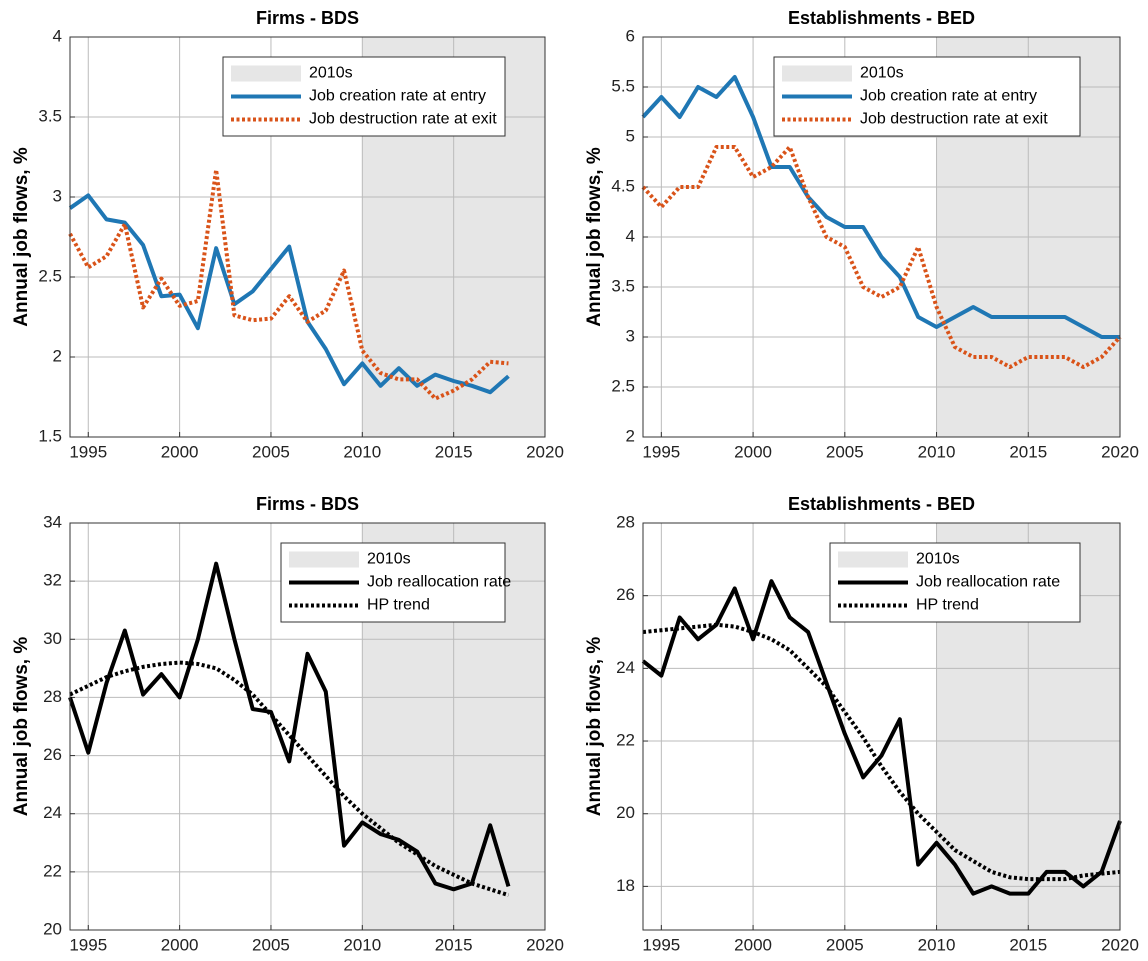 The height and width of the screenshot is (961, 1148). Describe the element at coordinates (52, 521) in the screenshot. I see `y-tick-label: 34` at that location.